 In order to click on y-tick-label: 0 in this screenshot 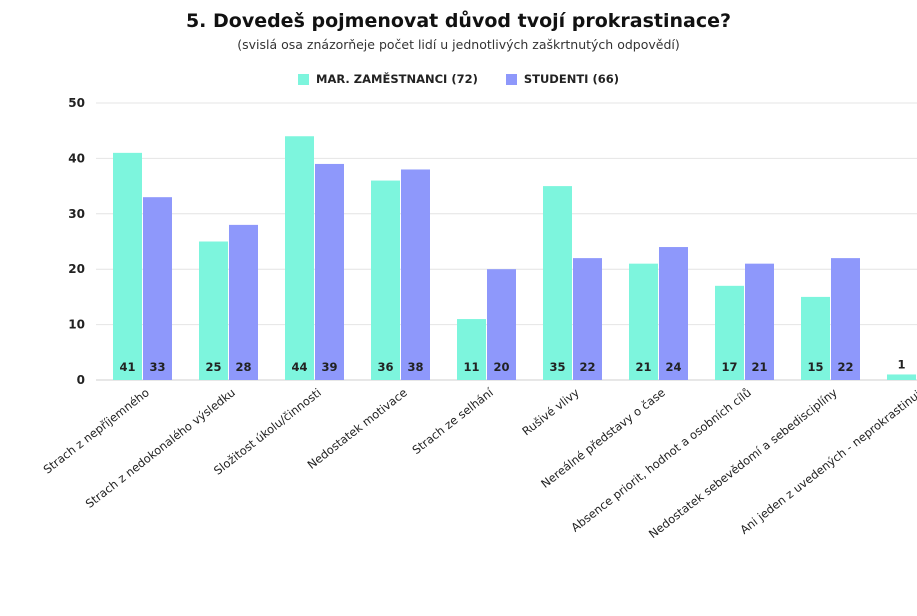, I will do `click(81, 380)`.